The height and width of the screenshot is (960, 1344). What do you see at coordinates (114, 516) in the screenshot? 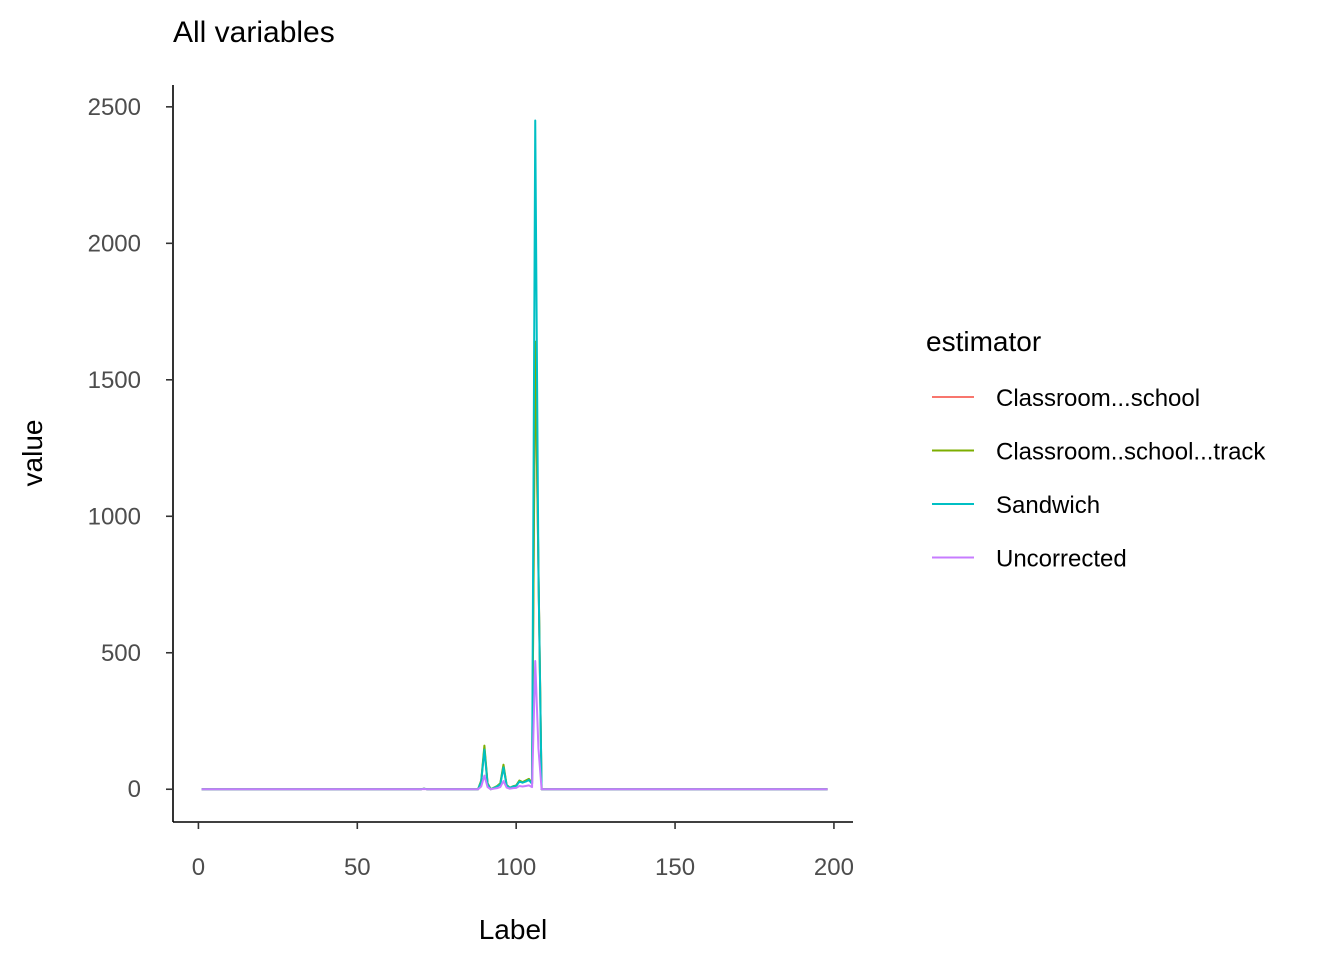
I see `y-tick-label: 1000` at bounding box center [114, 516].